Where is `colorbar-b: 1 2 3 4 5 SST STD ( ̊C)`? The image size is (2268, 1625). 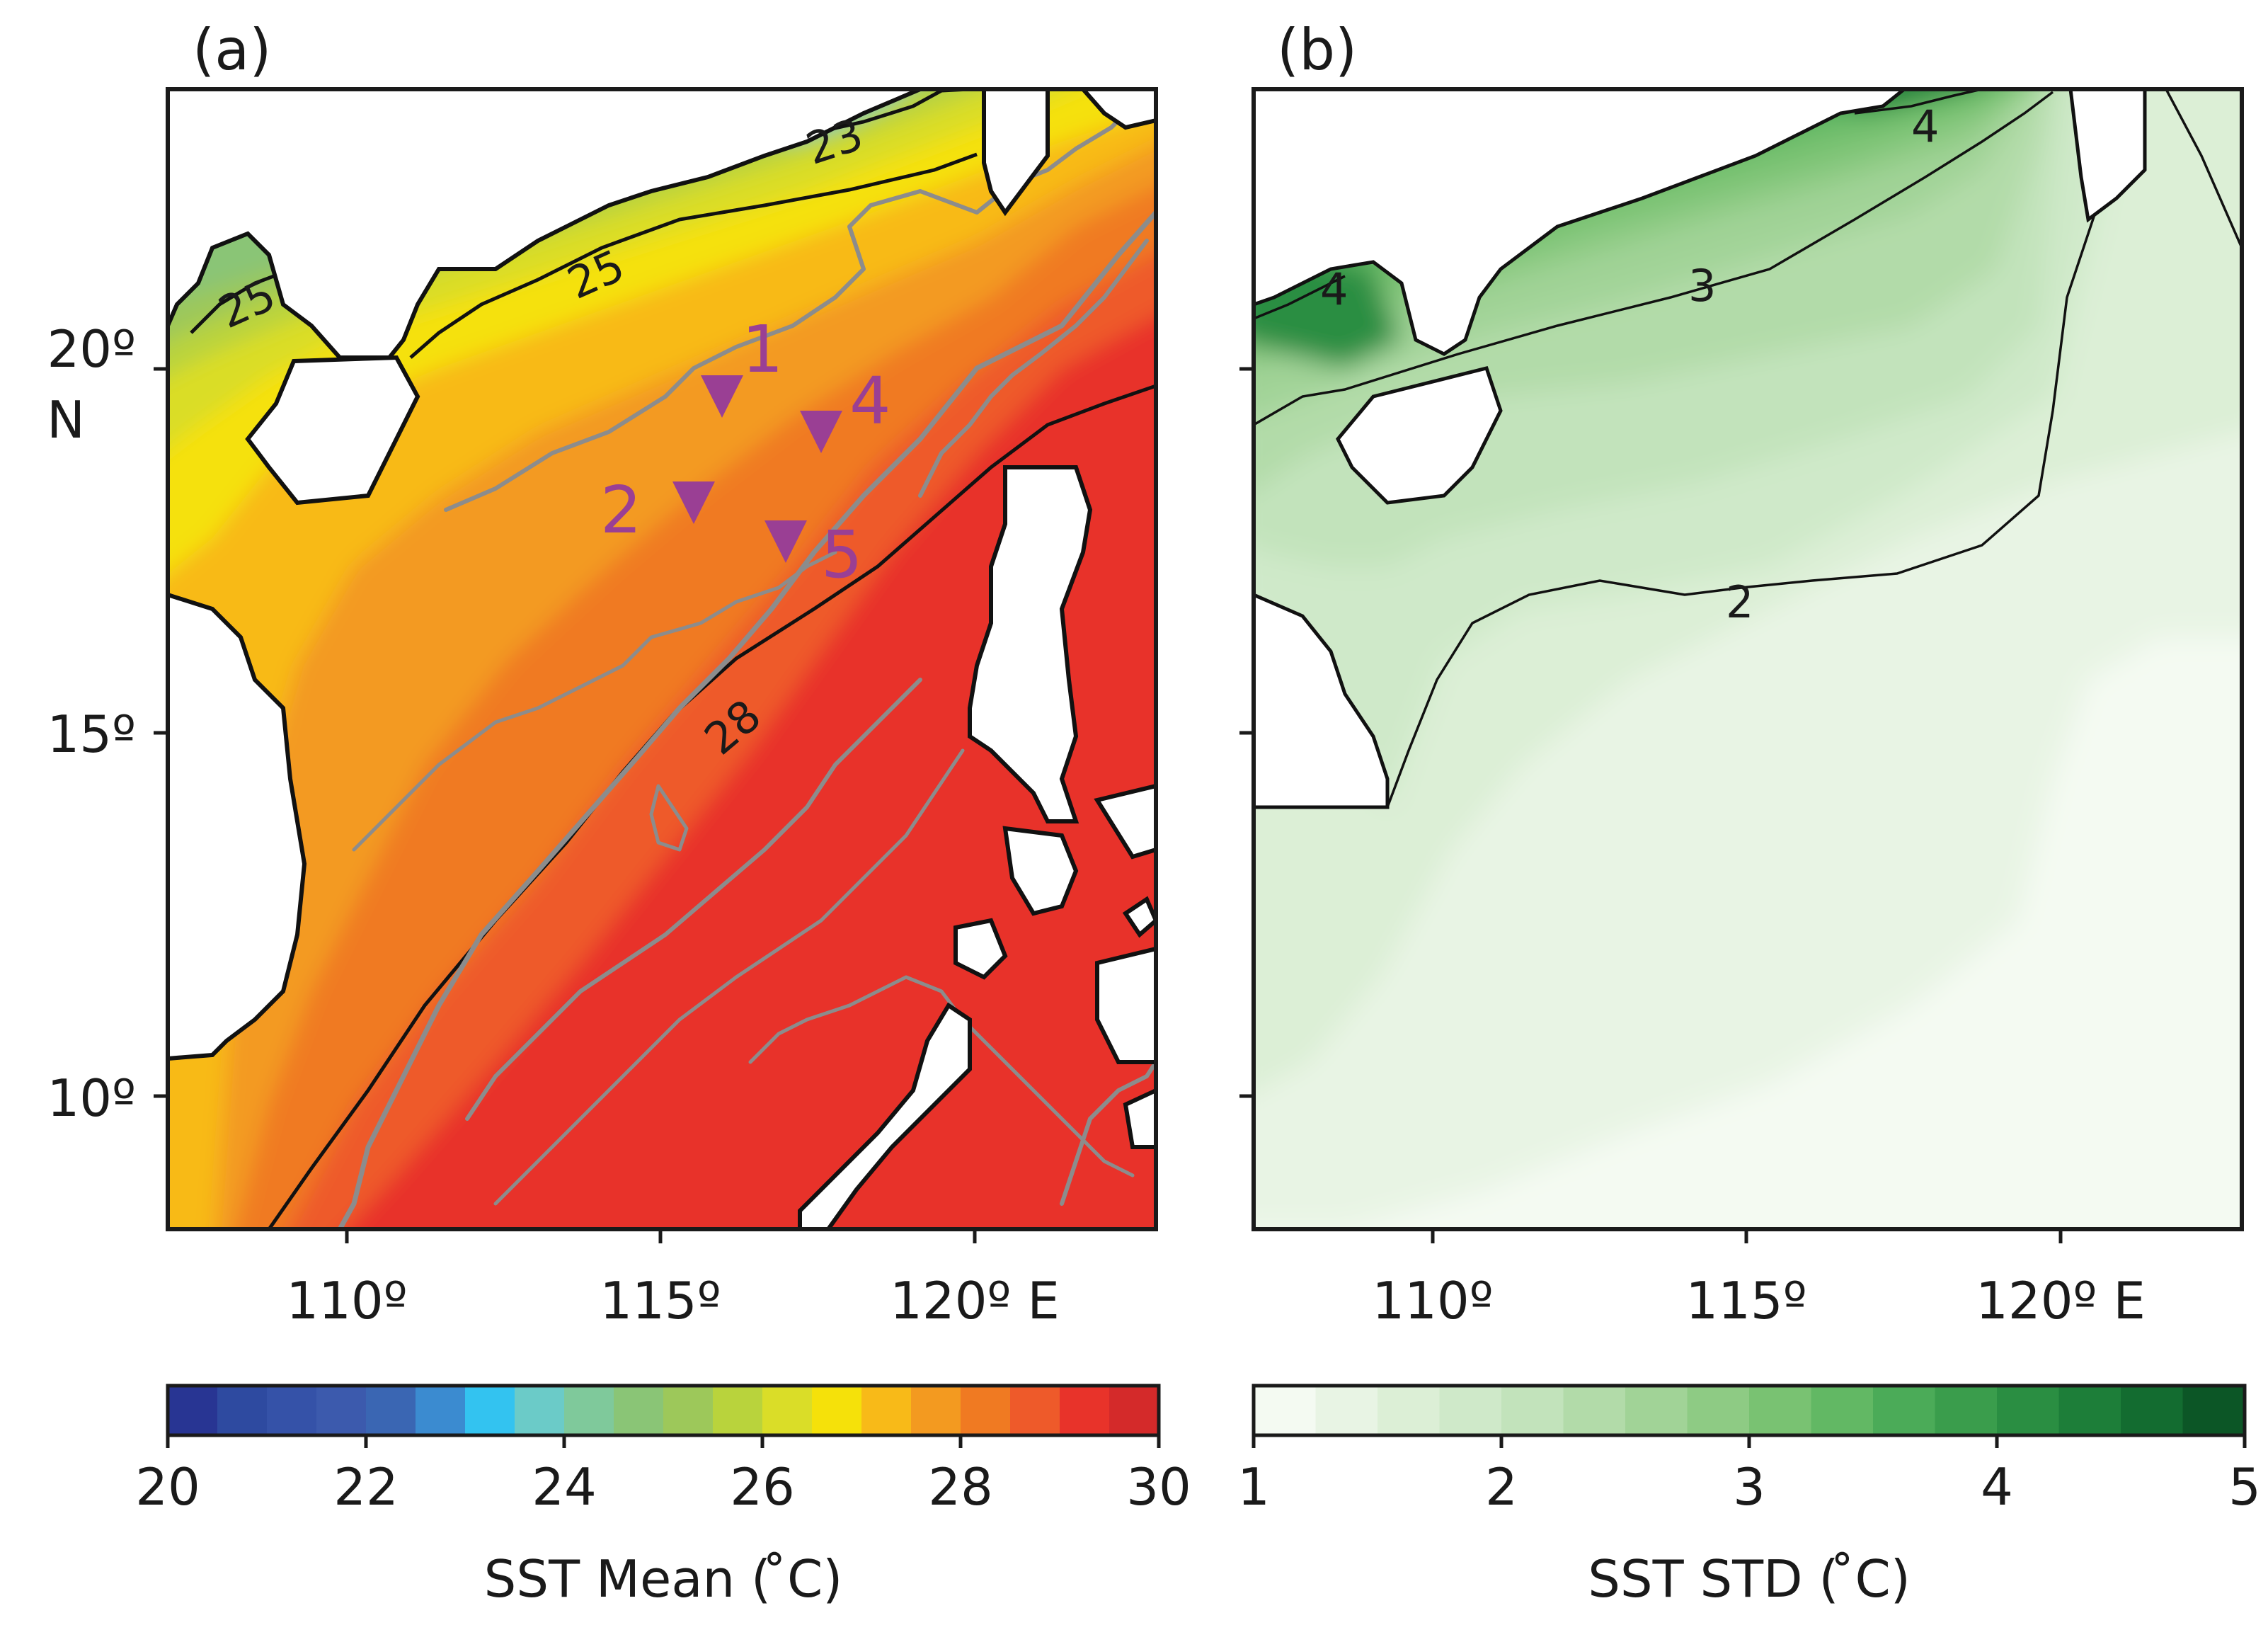
colorbar-b: 1 2 3 4 5 SST STD ( ̊C) is located at coordinates (1749, 1496).